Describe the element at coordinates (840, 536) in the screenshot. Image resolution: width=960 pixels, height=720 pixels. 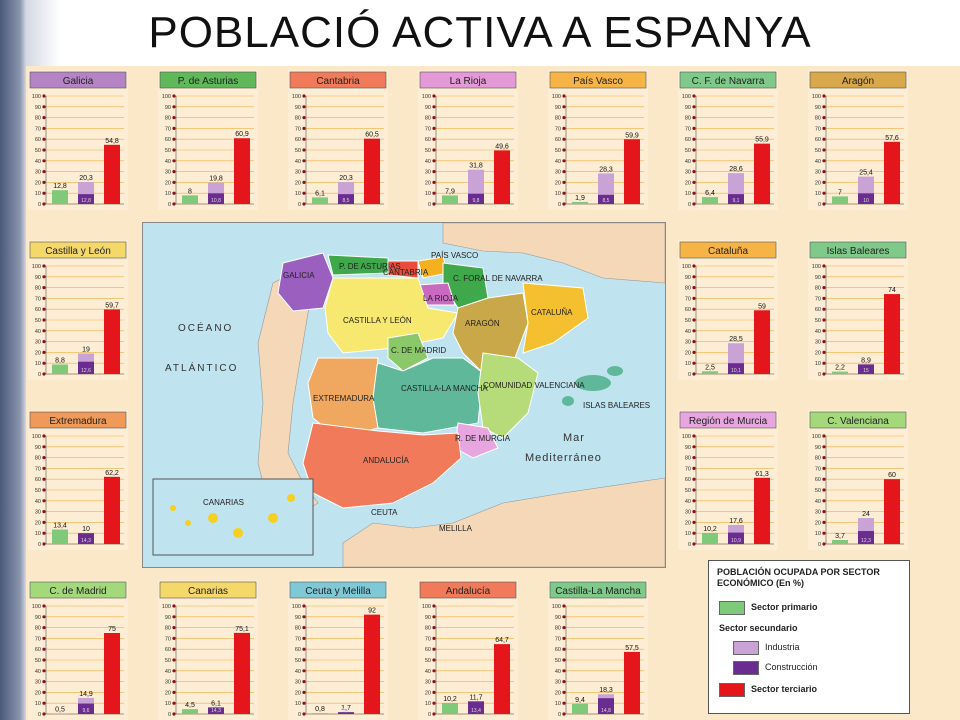
I see `data-label-primary: 3,7` at that location.